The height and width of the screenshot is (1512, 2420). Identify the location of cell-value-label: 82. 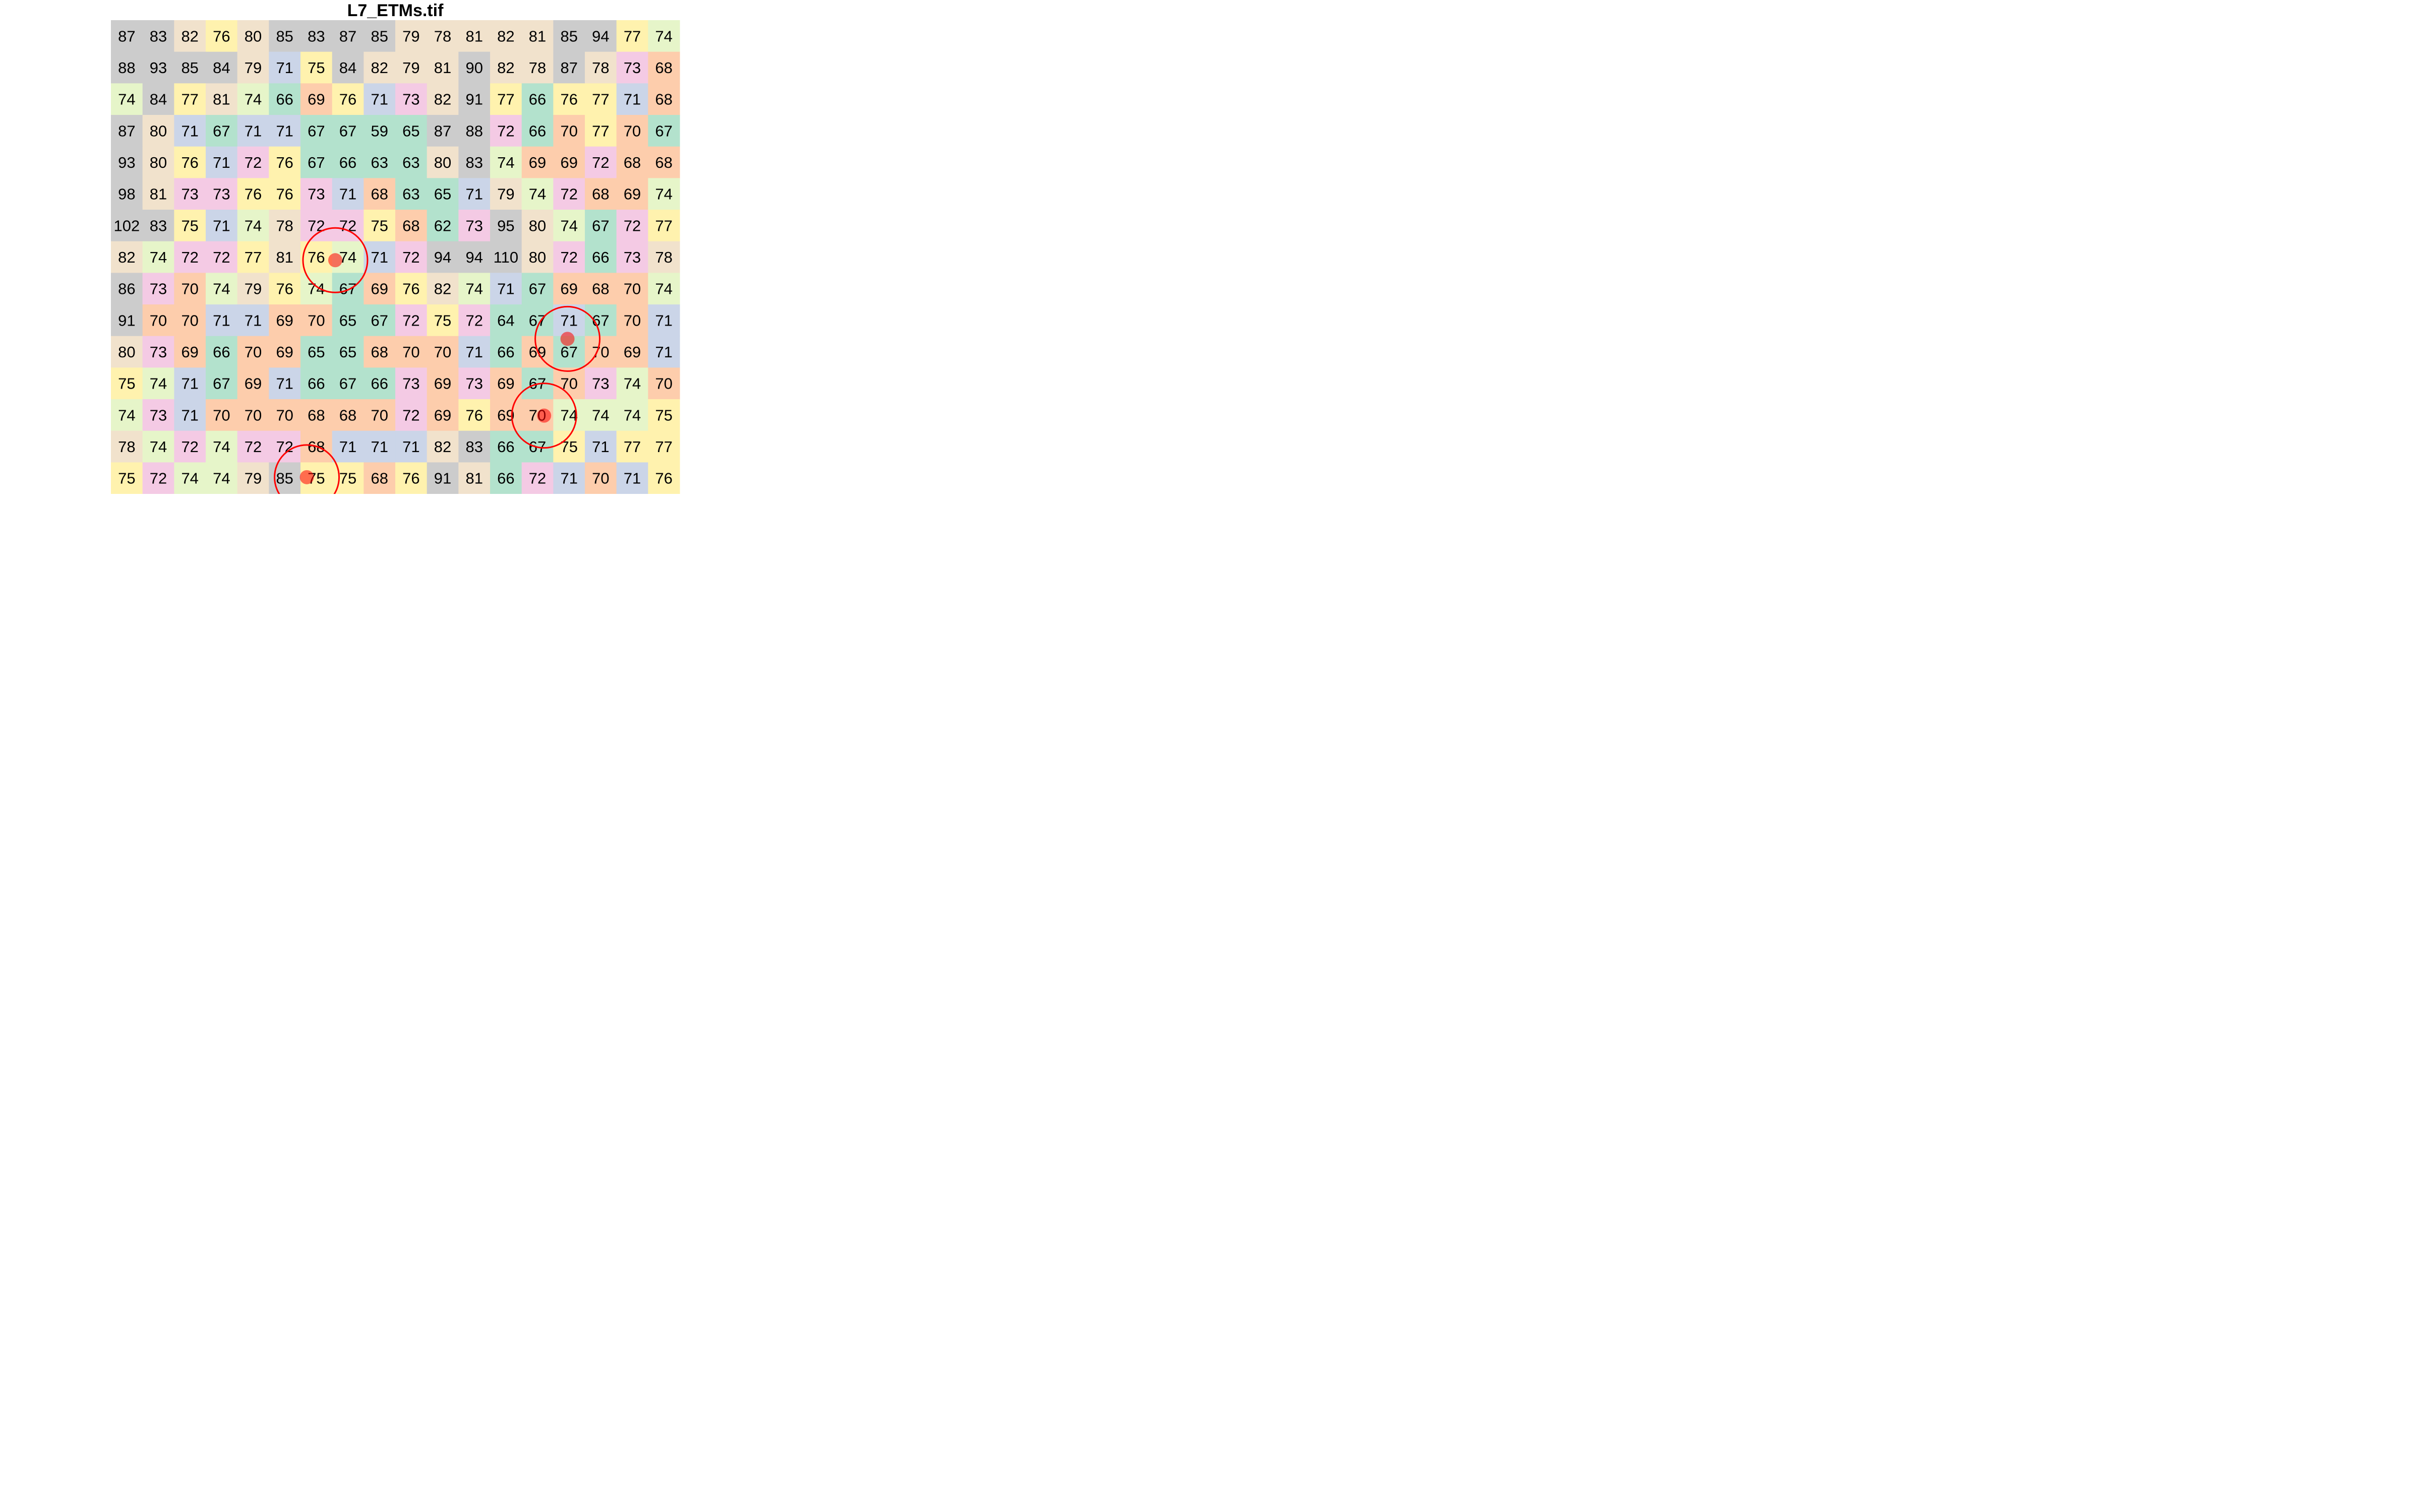
(379, 68).